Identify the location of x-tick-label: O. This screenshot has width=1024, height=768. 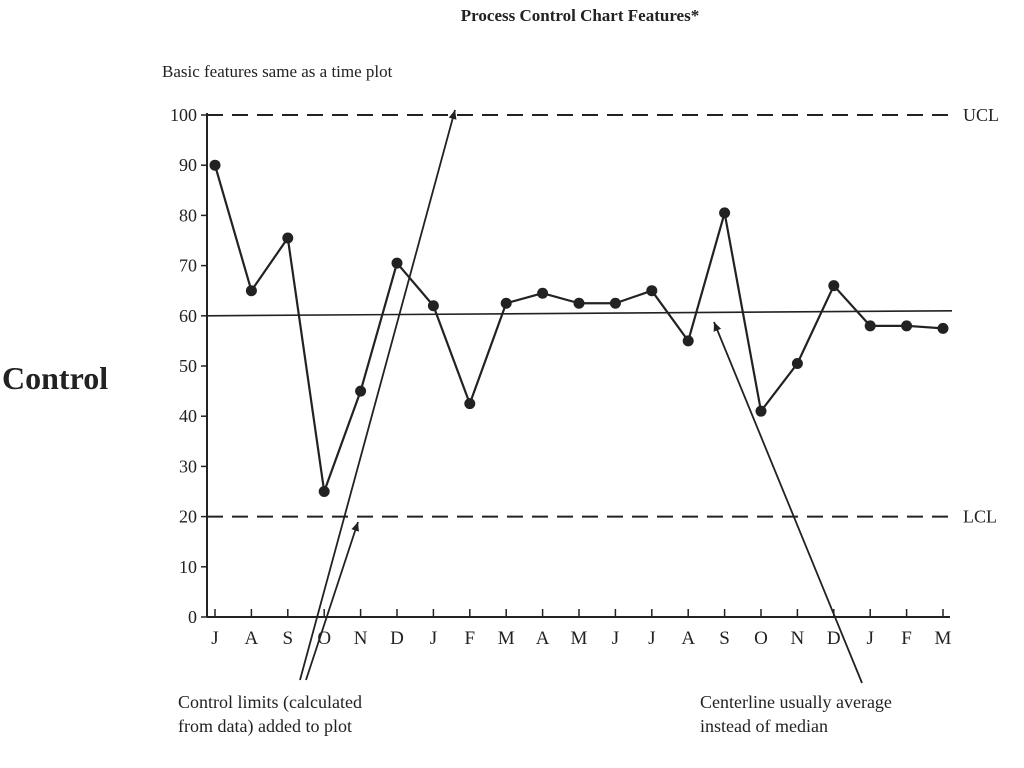
(761, 638).